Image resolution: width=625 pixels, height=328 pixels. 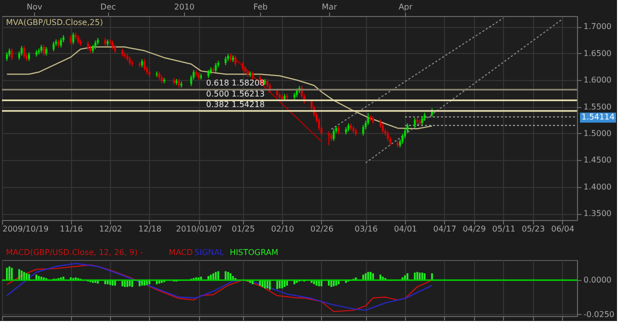 I want to click on x2-tick-label: Mar, so click(x=330, y=7).